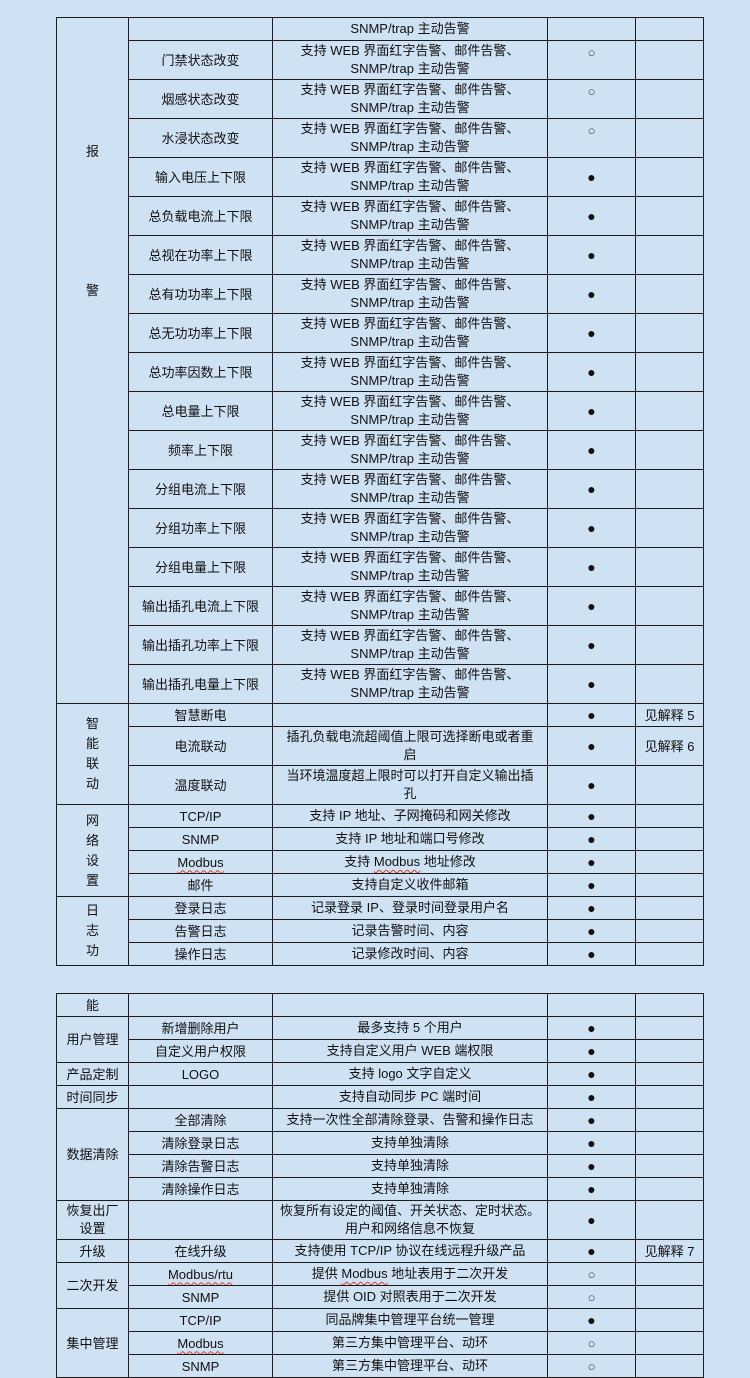 The height and width of the screenshot is (1378, 750). What do you see at coordinates (410, 1320) in the screenshot?
I see `description-cell: 同品牌集中管理平台统一管理` at bounding box center [410, 1320].